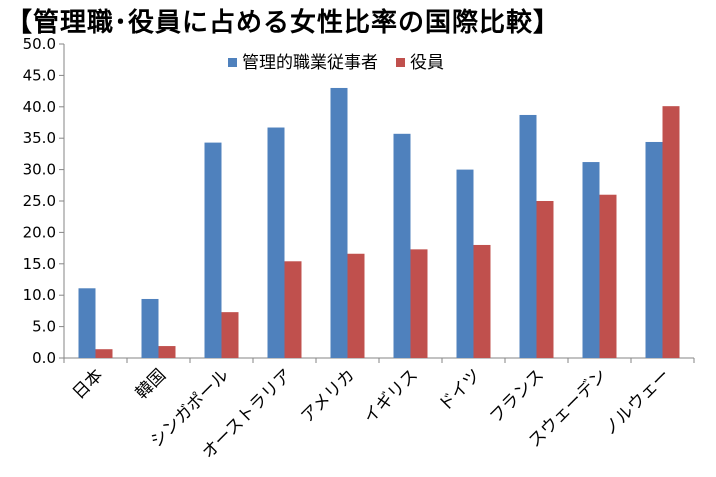 Image resolution: width=716 pixels, height=477 pixels. Describe the element at coordinates (637, 402) in the screenshot. I see `x-category-label: ノルウェー` at that location.